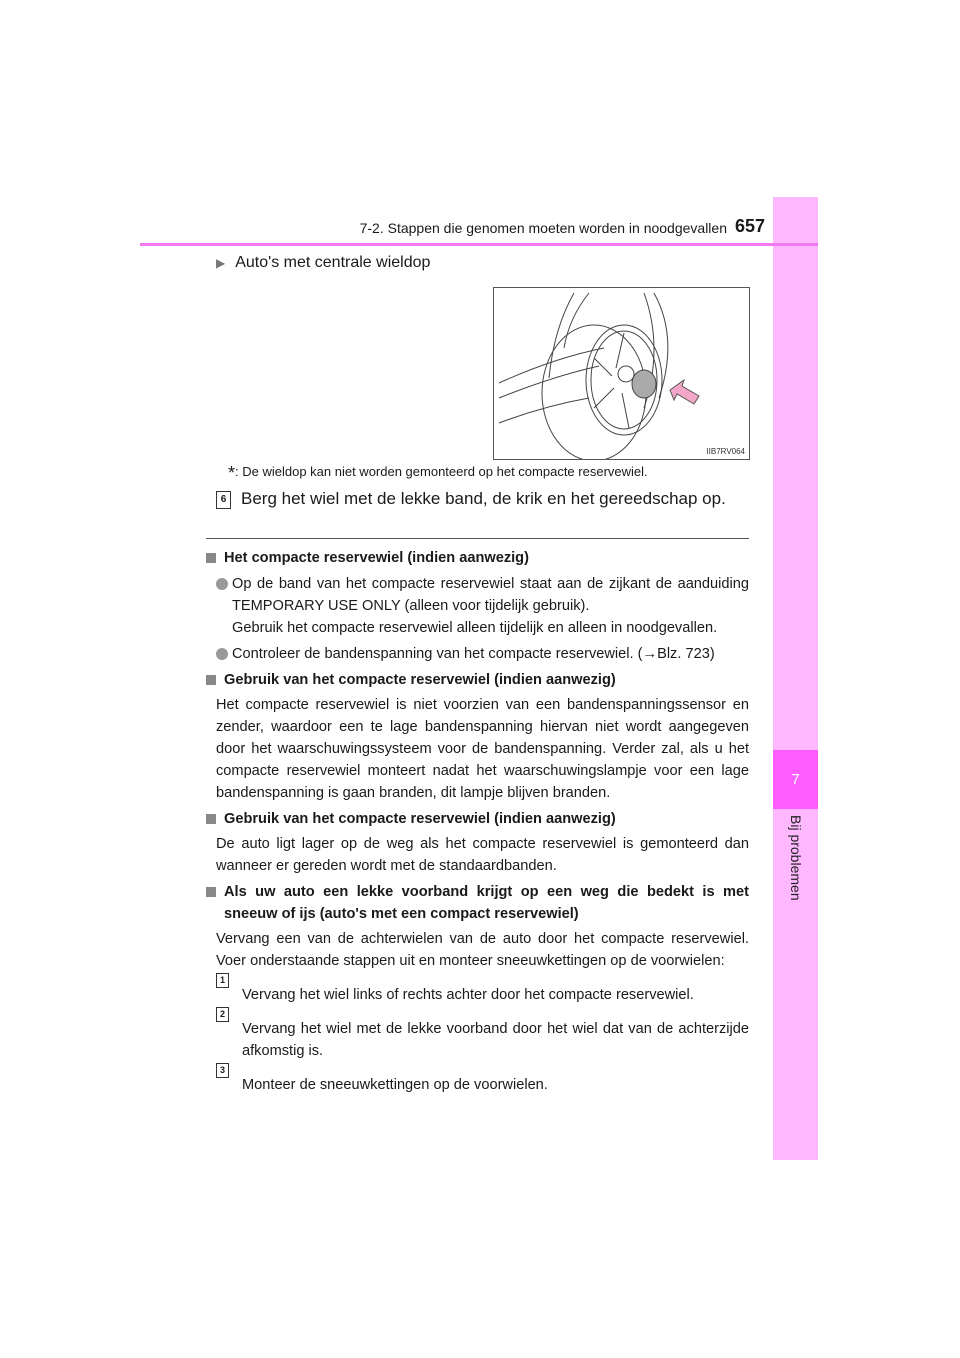 The height and width of the screenshot is (1358, 960). What do you see at coordinates (725, 451) in the screenshot?
I see `figure-code: IIB7RV064` at bounding box center [725, 451].